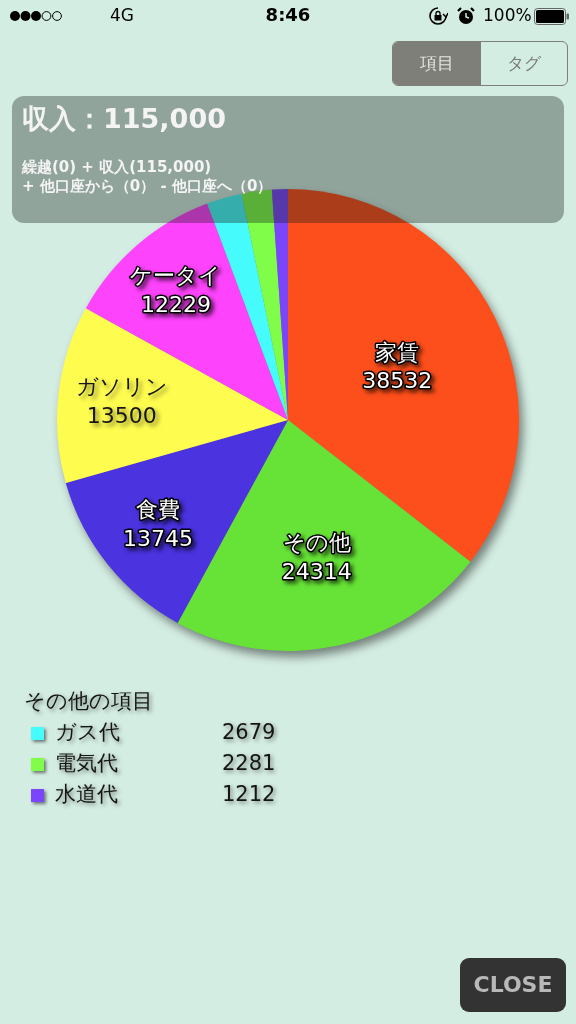  What do you see at coordinates (121, 387) in the screenshot?
I see `slice-label: ガソリン` at bounding box center [121, 387].